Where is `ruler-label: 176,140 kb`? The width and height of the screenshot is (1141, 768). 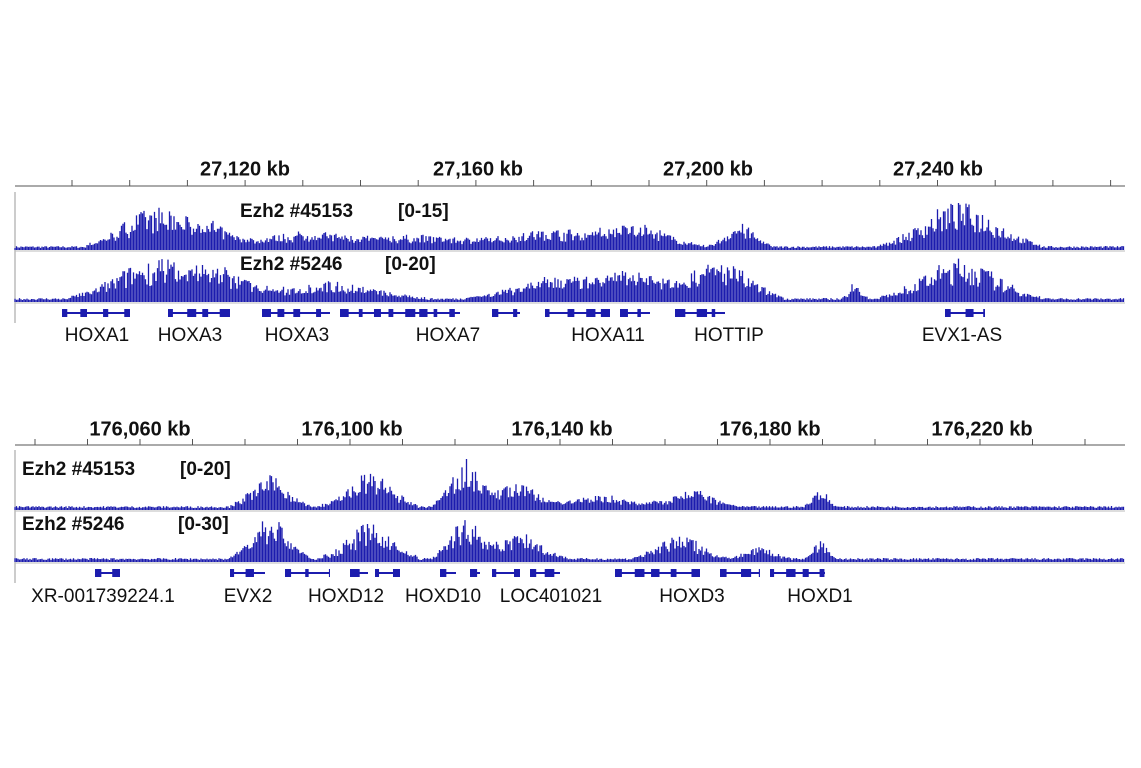
ruler-label: 176,140 kb is located at coordinates (561, 429).